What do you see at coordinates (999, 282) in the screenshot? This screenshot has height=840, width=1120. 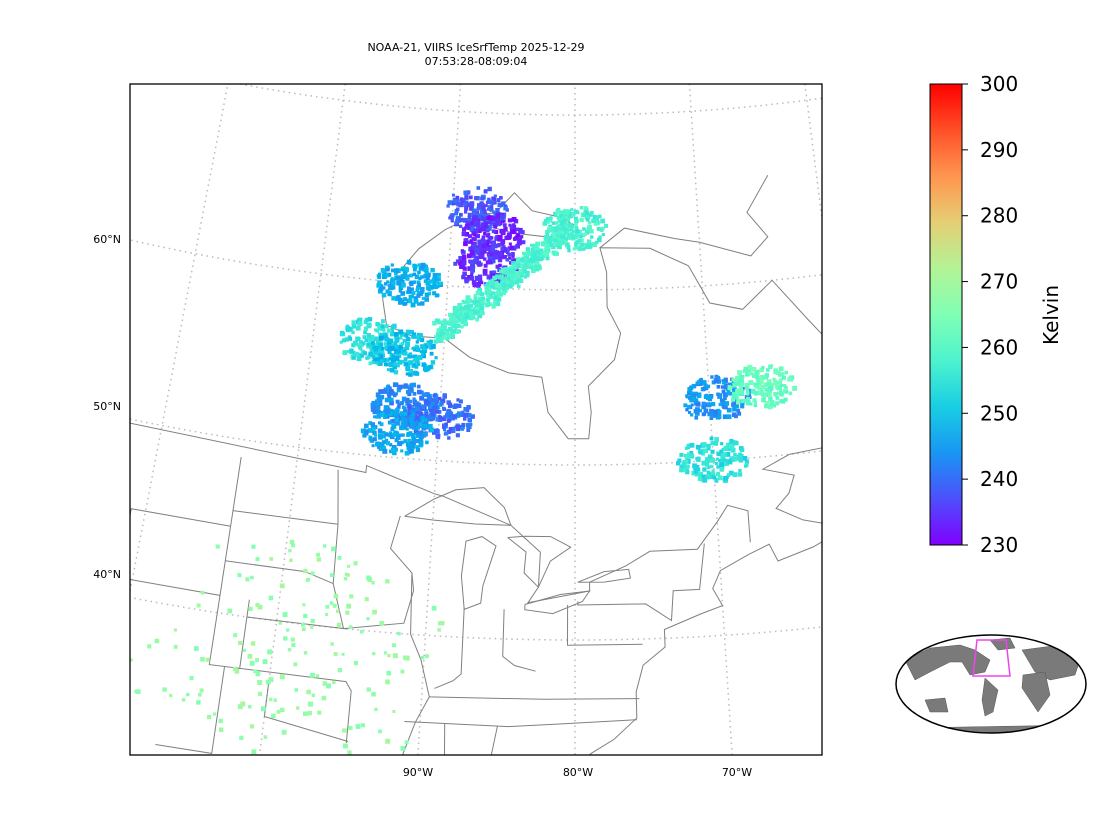 I see `colorbar-tick-label: 270` at bounding box center [999, 282].